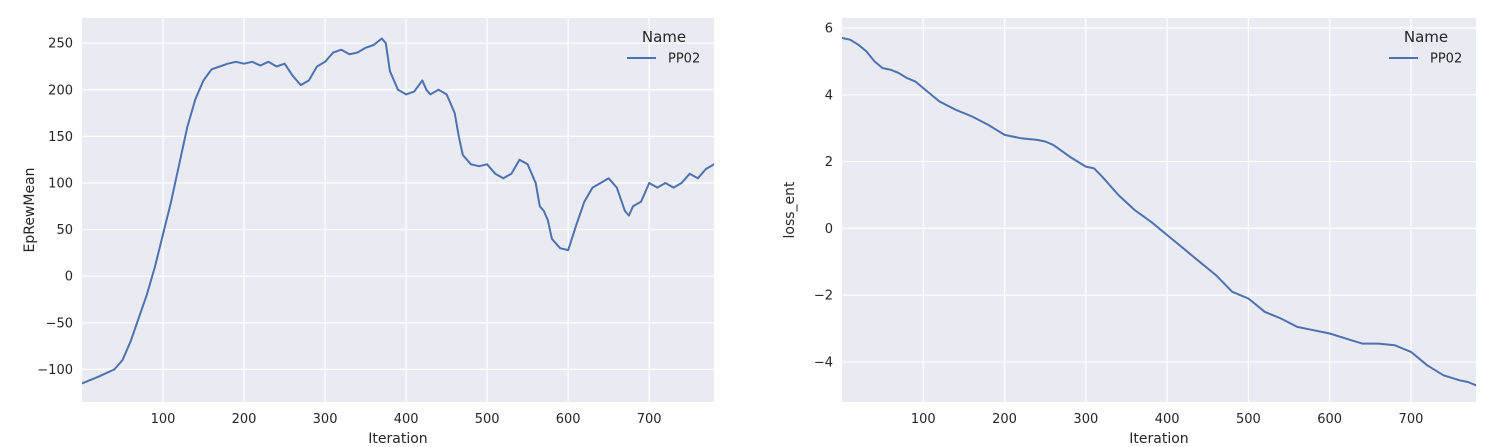  What do you see at coordinates (60, 44) in the screenshot?
I see `y-tick-label: 250` at bounding box center [60, 44].